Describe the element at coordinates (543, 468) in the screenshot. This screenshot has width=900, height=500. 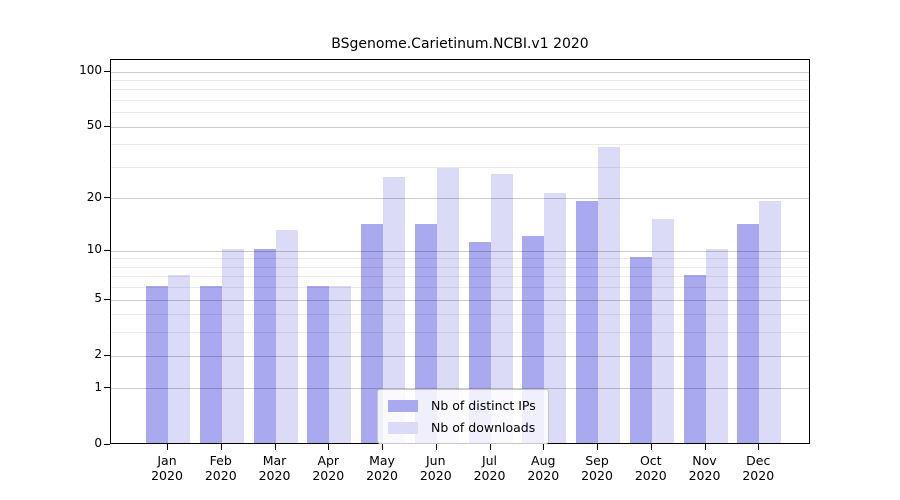
I see `x-tick-label-aug: Aug 2020` at that location.